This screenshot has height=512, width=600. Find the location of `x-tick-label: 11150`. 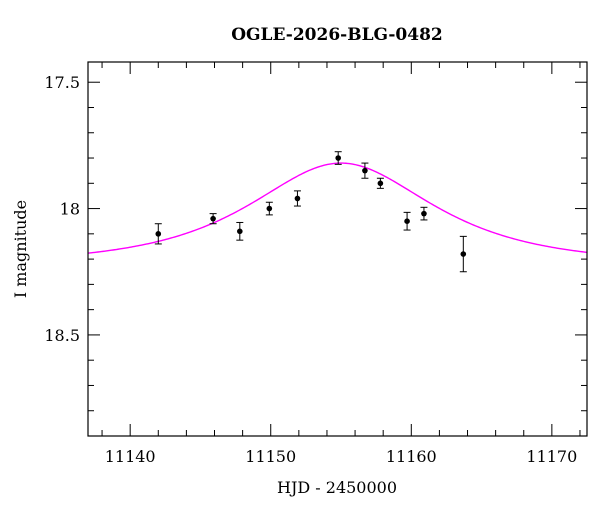

x-tick-label: 11150 is located at coordinates (270, 456).